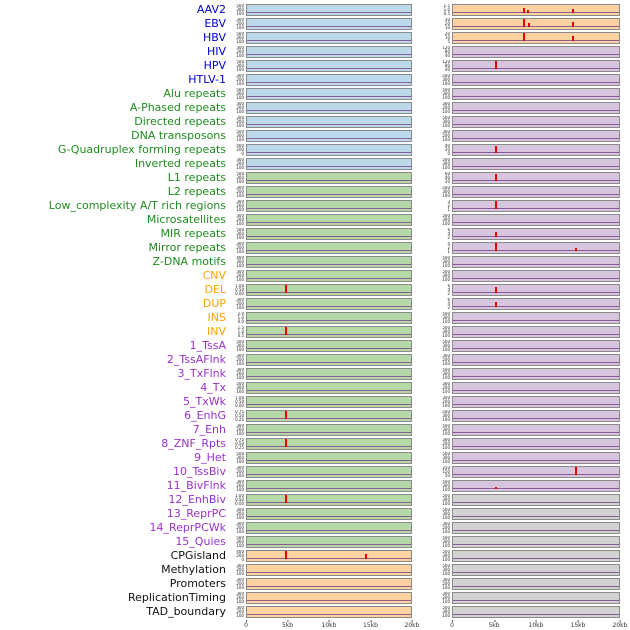 The image size is (630, 630). What do you see at coordinates (447, 475) in the screenshot?
I see `y-axis-tick: 50` at bounding box center [447, 475].